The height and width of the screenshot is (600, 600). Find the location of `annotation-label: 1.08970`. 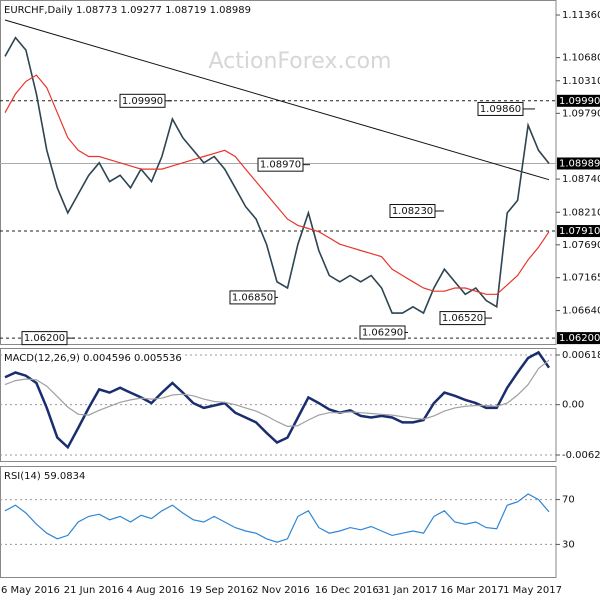

annotation-label: 1.08970 is located at coordinates (280, 165).